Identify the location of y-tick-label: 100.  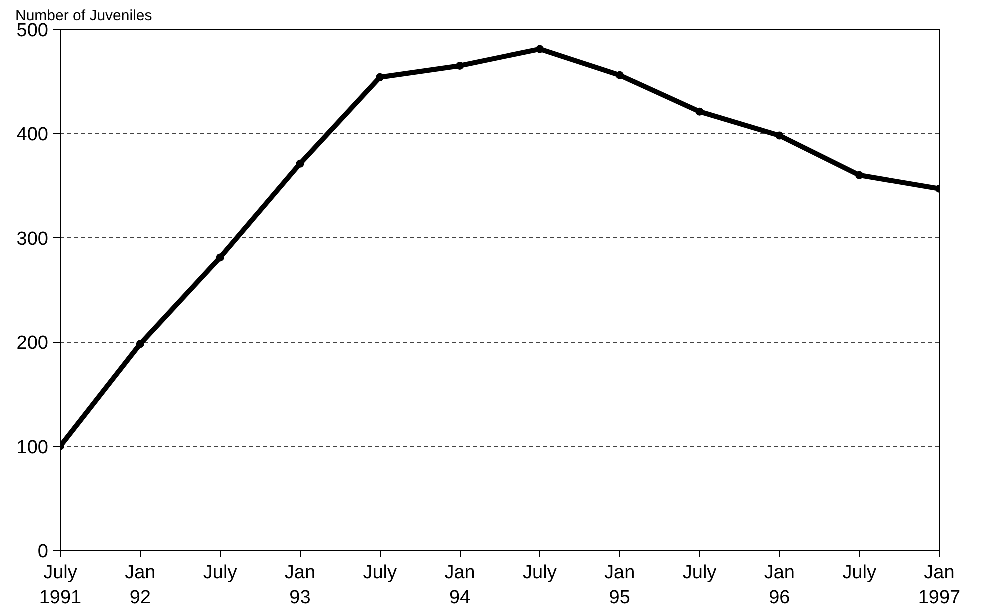
(32, 447).